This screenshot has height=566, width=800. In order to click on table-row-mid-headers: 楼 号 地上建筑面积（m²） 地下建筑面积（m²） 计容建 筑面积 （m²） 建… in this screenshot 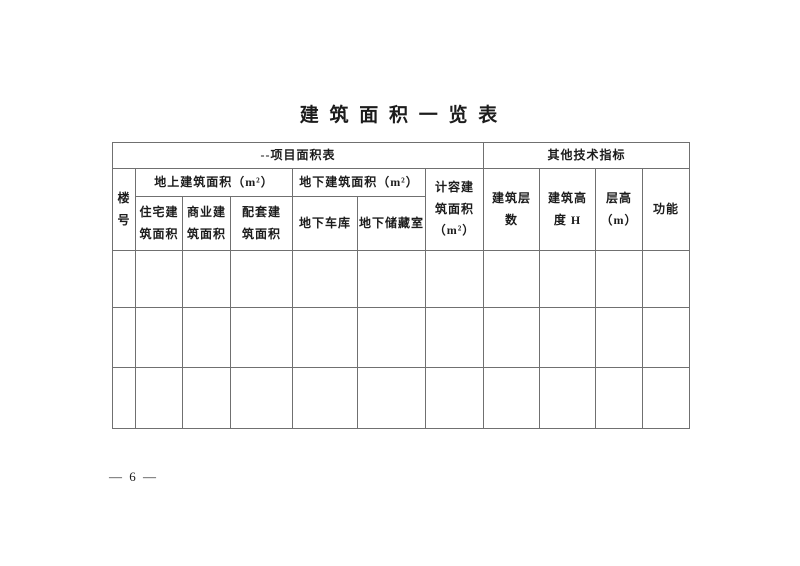, I will do `click(401, 209)`.